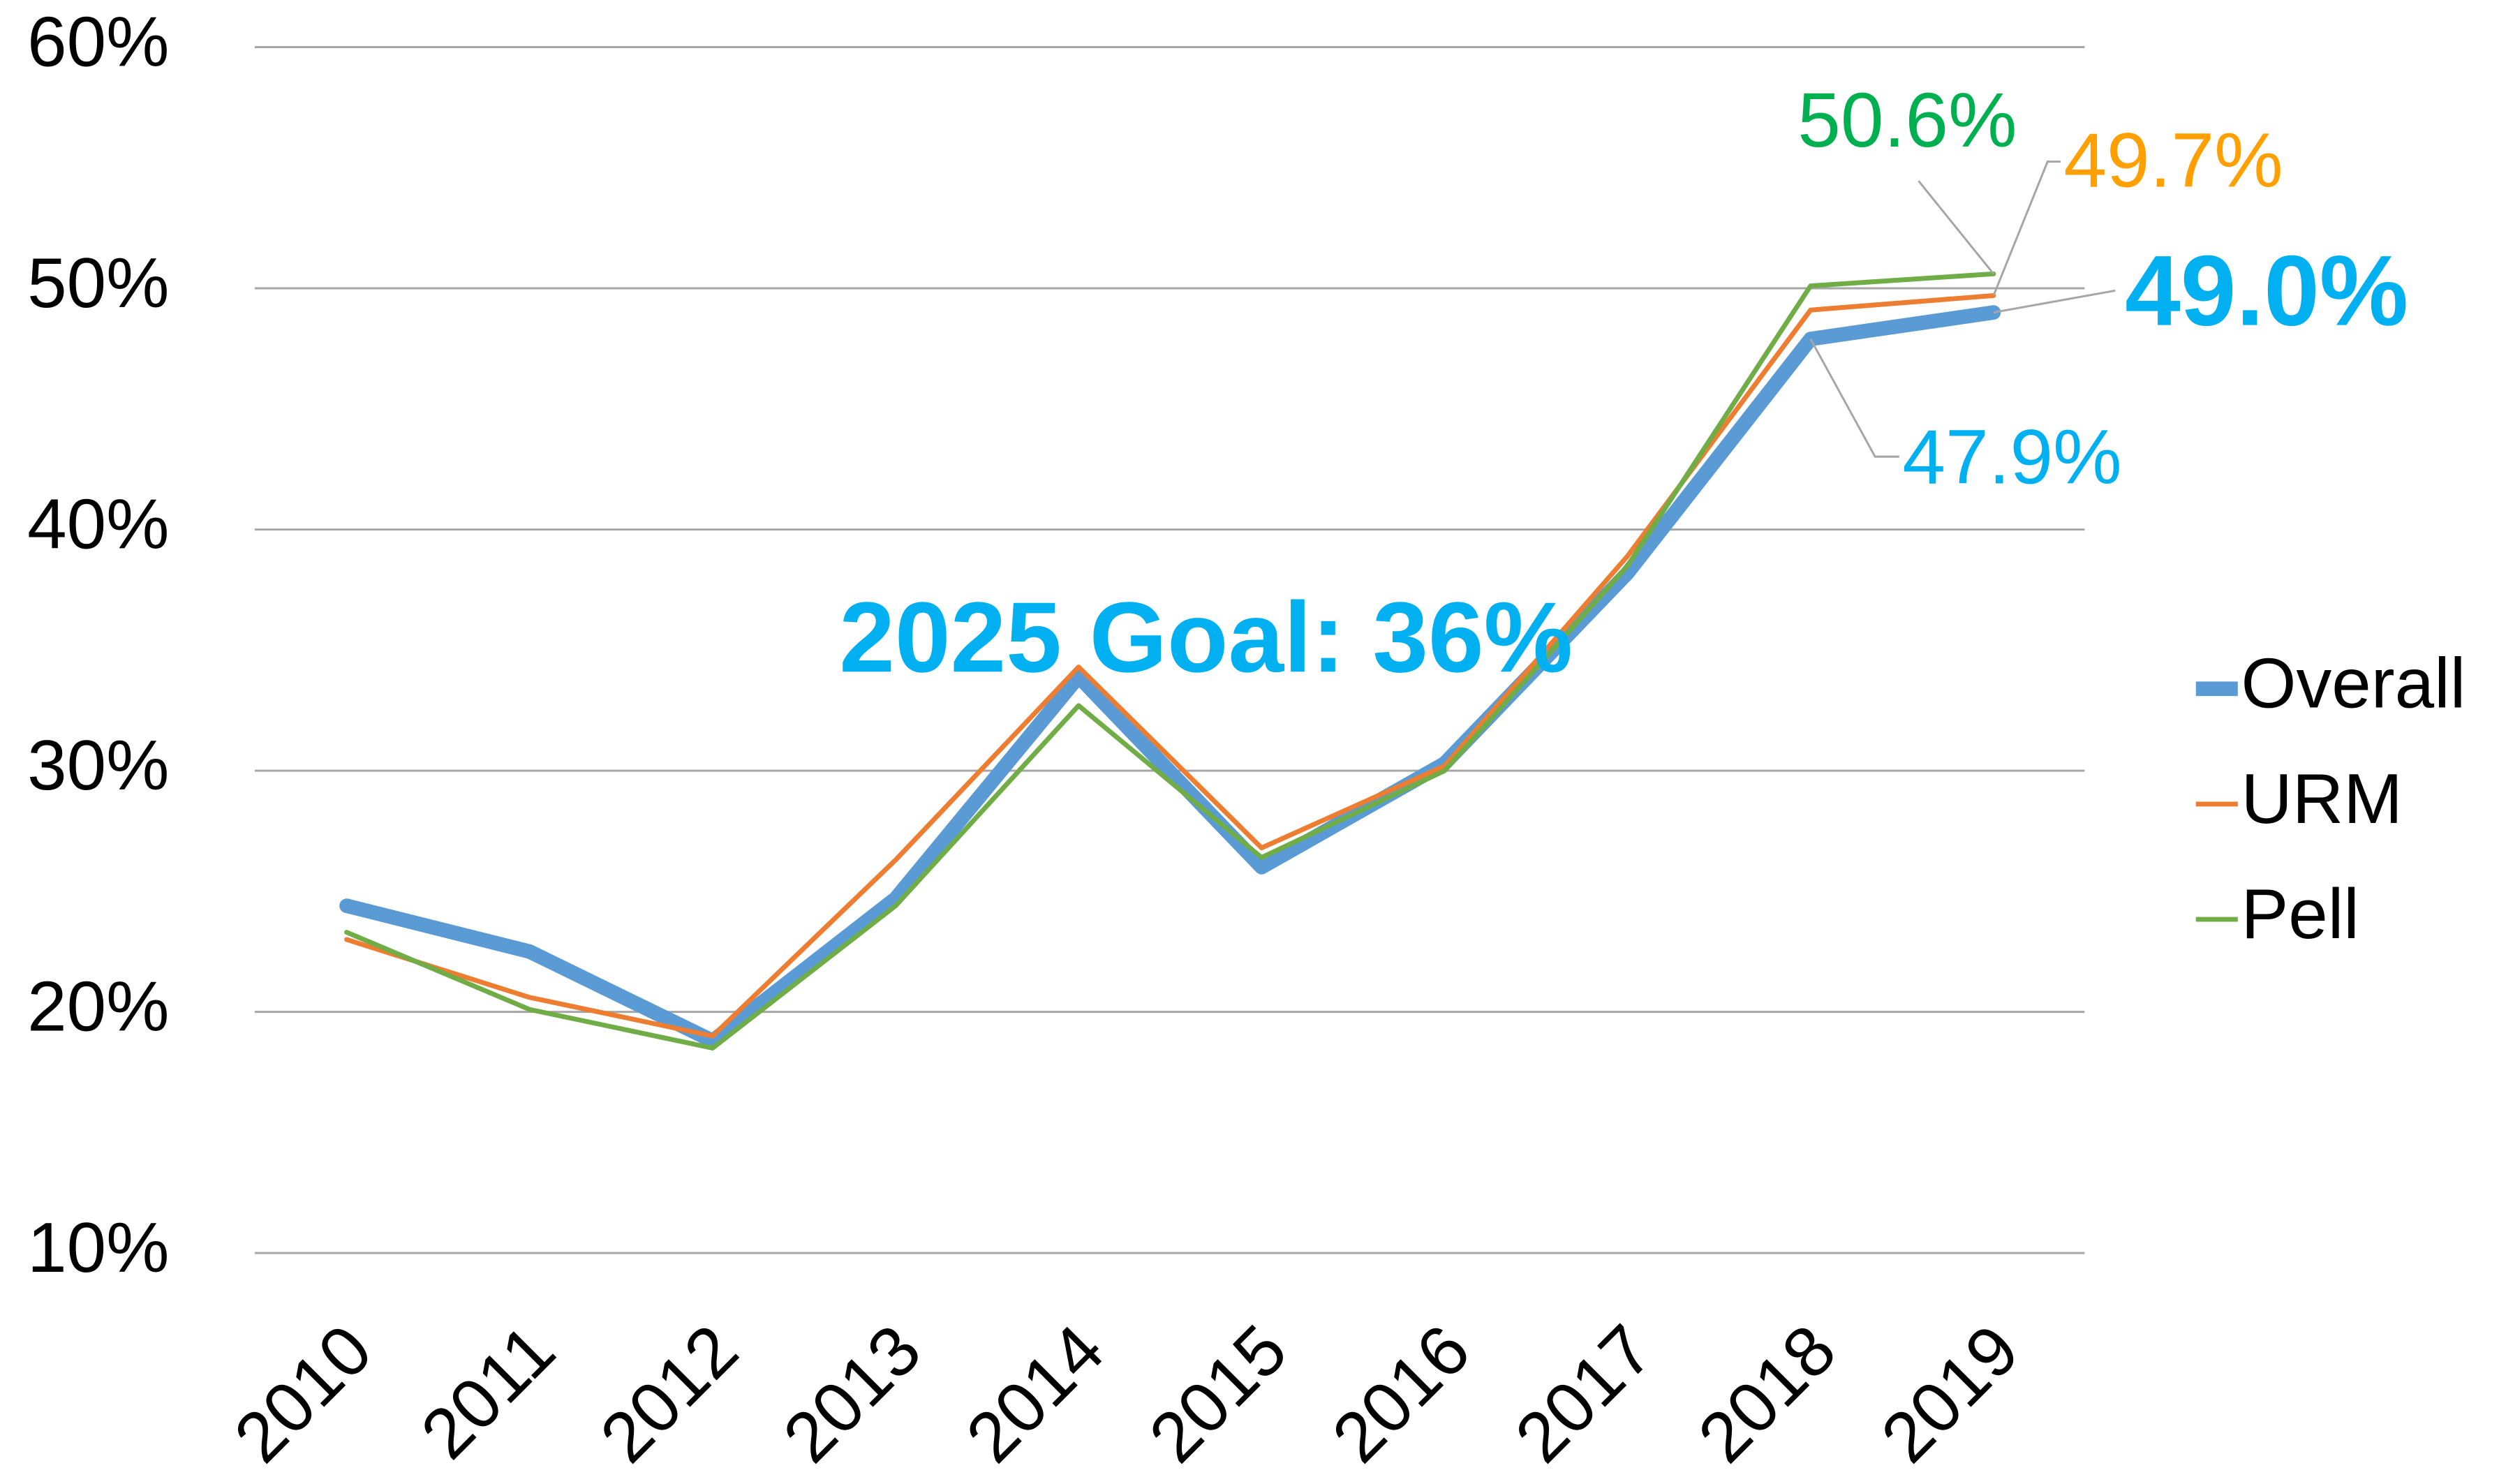 This screenshot has width=2499, height=1484. Describe the element at coordinates (98, 1247) in the screenshot. I see `y-tick-label: 10%` at that location.